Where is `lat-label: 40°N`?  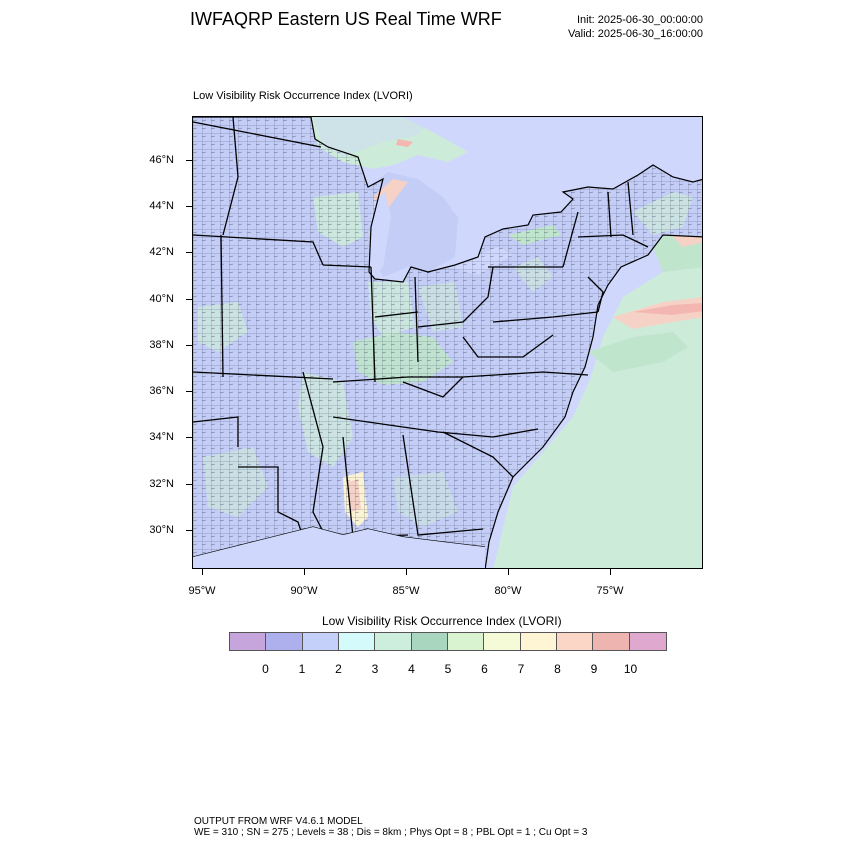 lat-label: 40°N is located at coordinates (161, 299).